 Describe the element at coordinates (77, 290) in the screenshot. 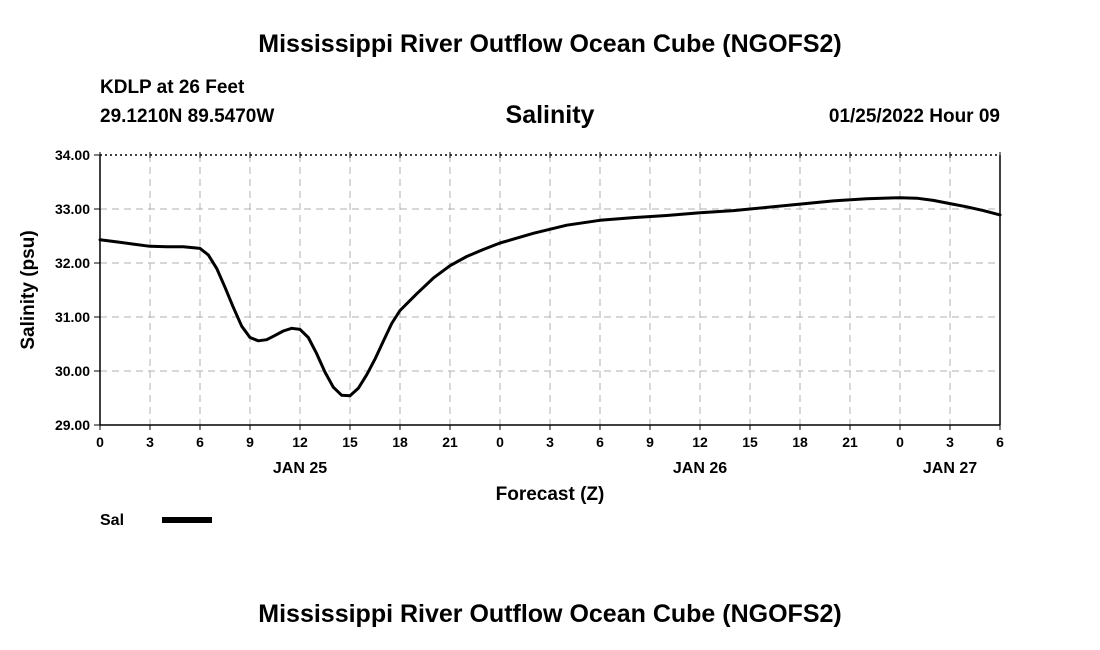

I see `y-axis: 29.00 30.00 31.00 32.00 33.00 34.00` at that location.